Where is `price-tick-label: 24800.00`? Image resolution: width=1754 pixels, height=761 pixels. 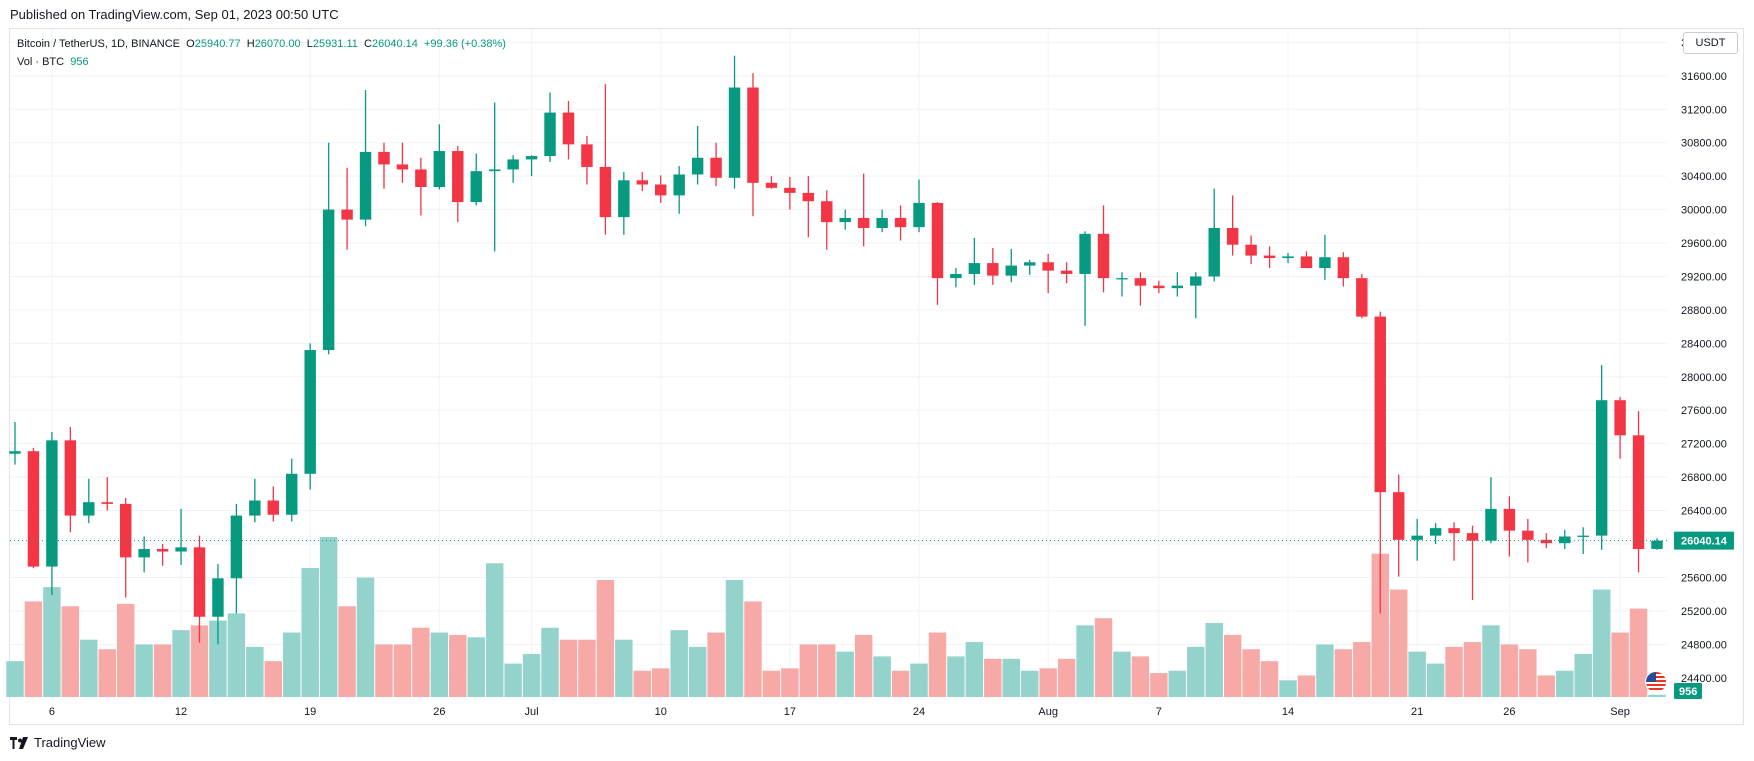
price-tick-label: 24800.00 is located at coordinates (1704, 645).